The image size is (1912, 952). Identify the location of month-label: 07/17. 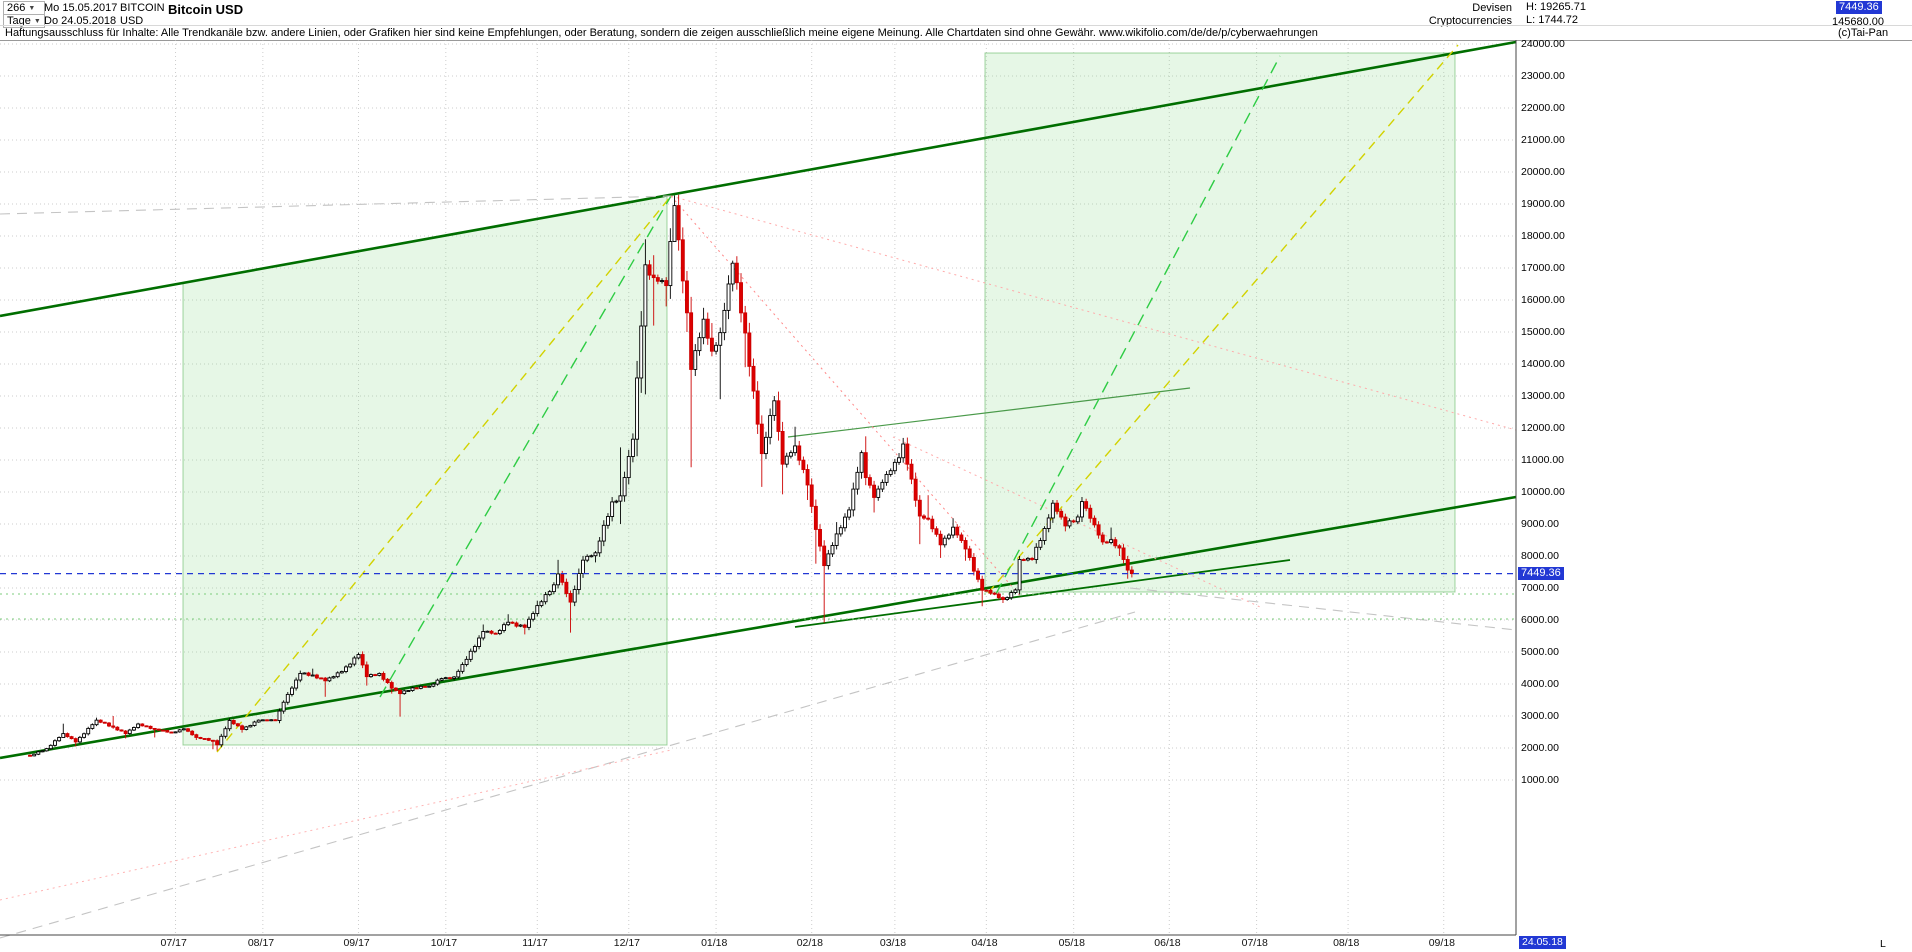
(173, 943).